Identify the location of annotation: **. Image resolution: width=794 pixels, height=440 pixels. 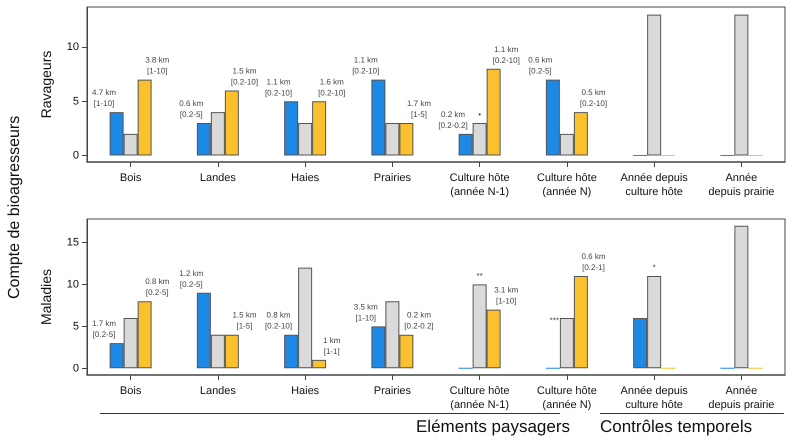
(479, 275).